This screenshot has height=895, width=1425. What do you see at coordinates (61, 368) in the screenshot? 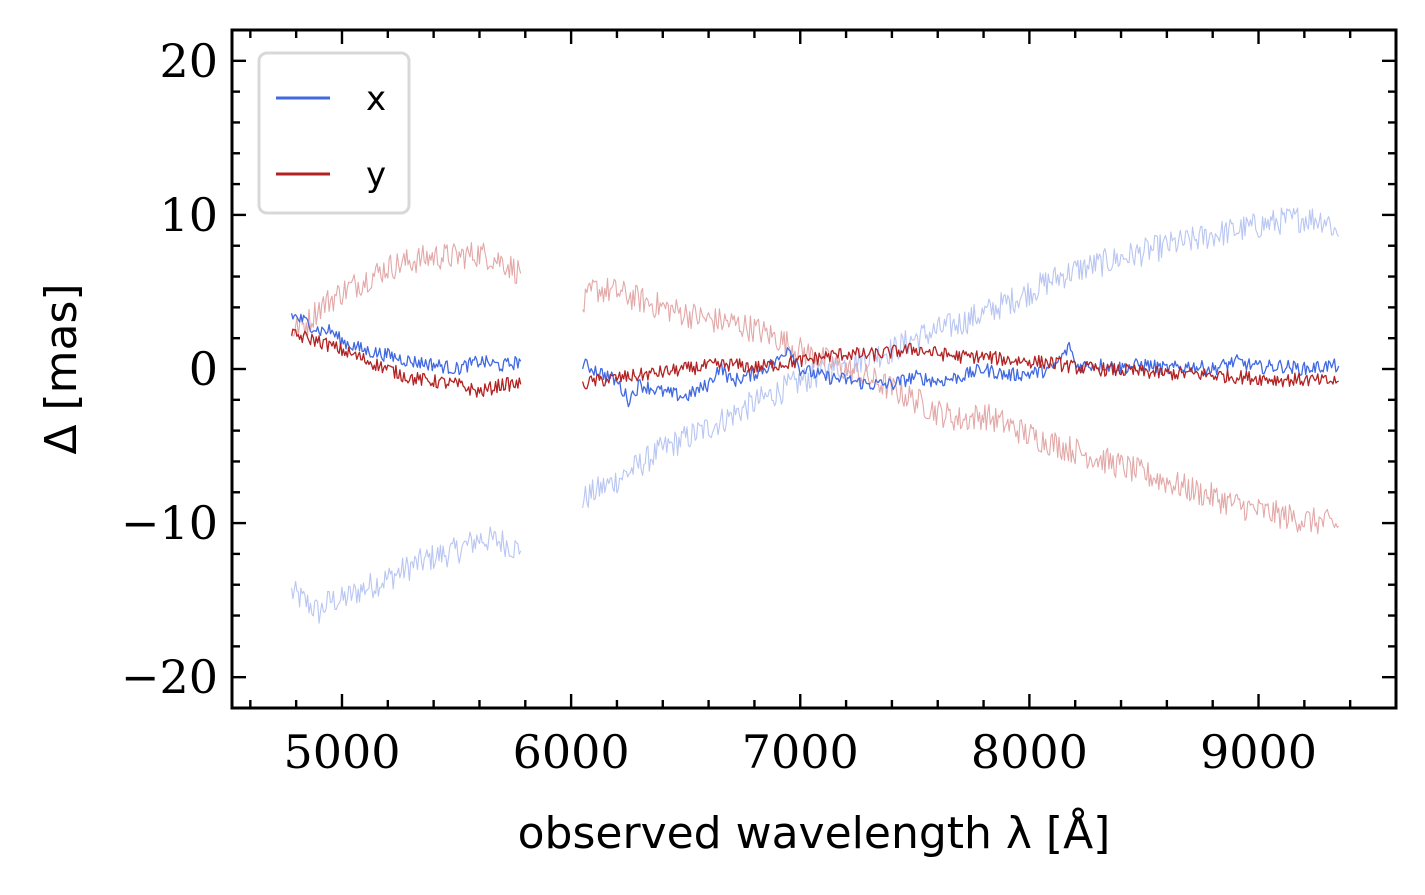
I see `y-axis-label: Δ [mas]` at bounding box center [61, 368].